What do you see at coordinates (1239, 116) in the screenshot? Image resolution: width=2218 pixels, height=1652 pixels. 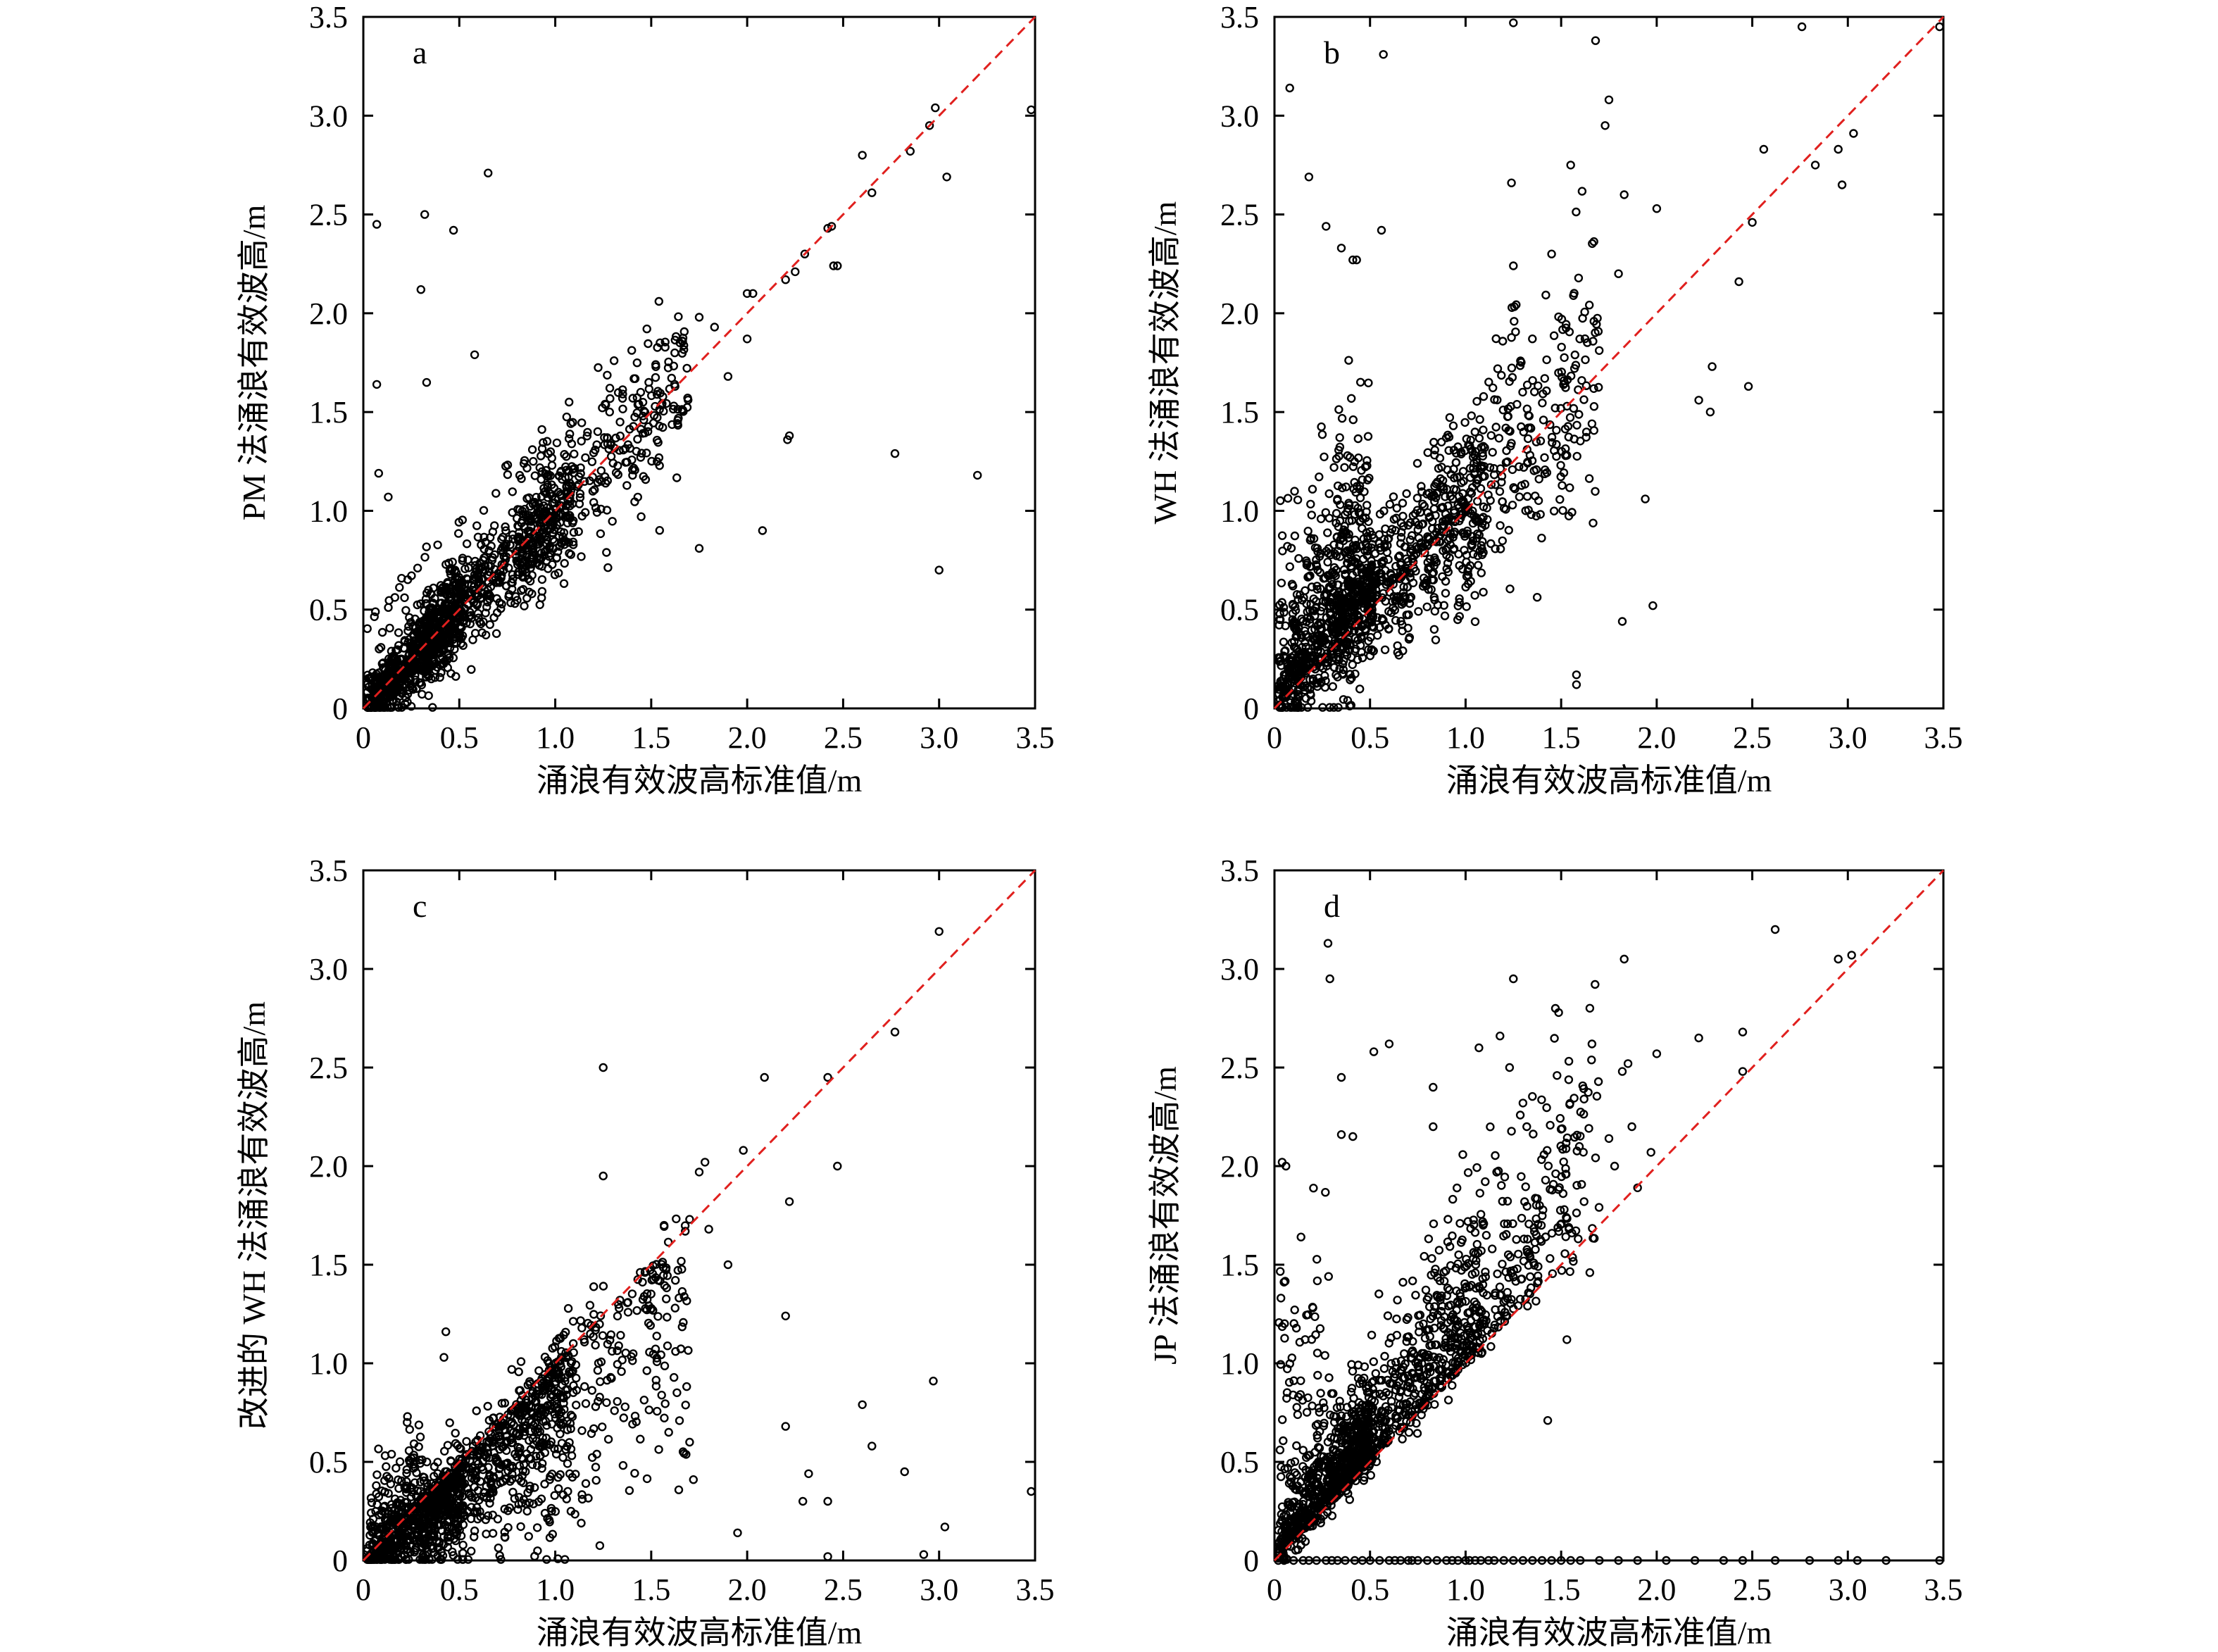 I see `y-tick-label: 3.0` at bounding box center [1239, 116].